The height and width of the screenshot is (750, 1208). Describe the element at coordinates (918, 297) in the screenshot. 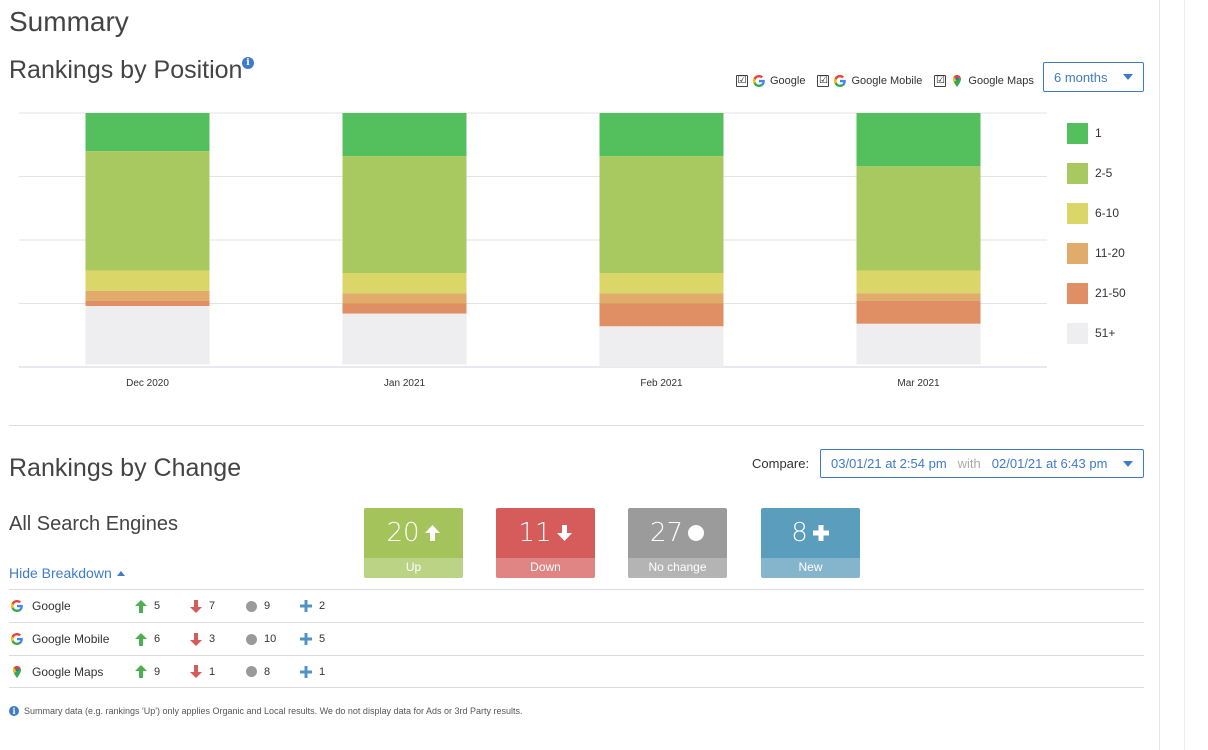

I see `bar-segment-11-20-mar-2021` at that location.